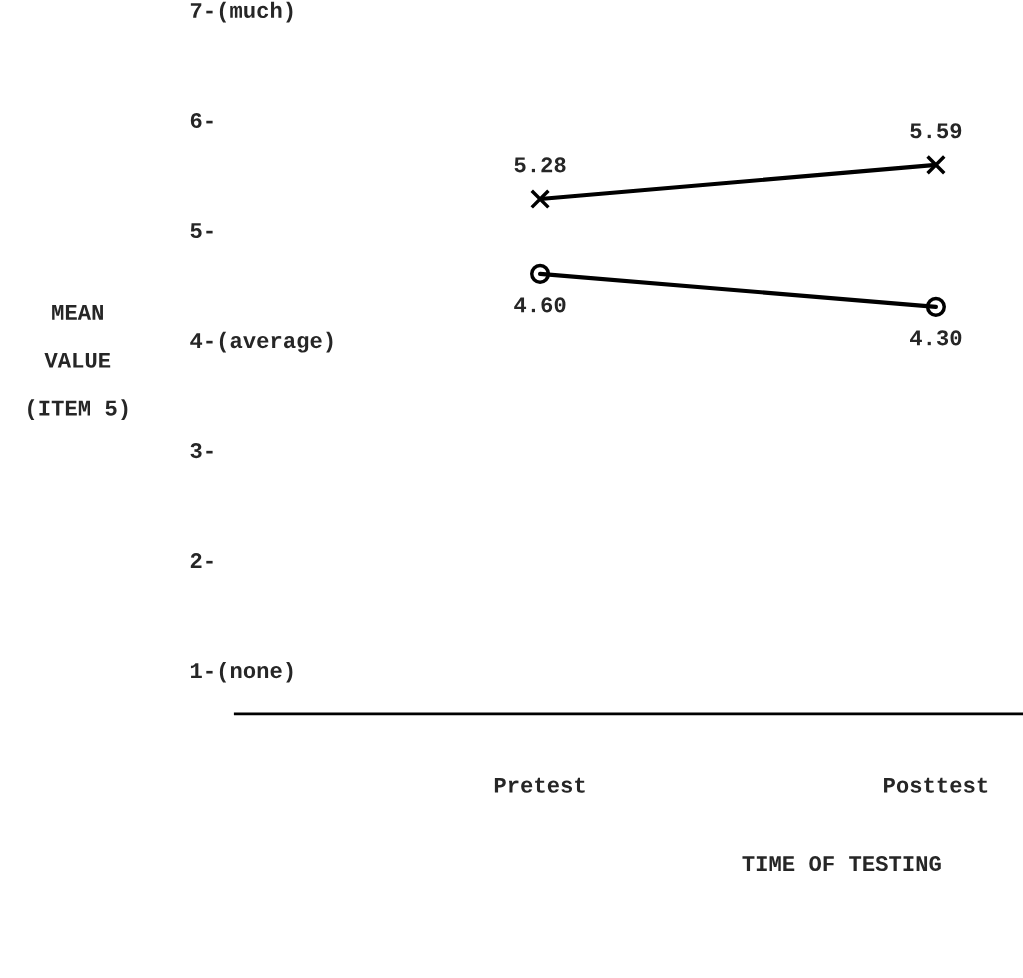 This screenshot has height=978, width=1023. Describe the element at coordinates (261, 342) in the screenshot. I see `y-tick-label: 4-(average)` at that location.